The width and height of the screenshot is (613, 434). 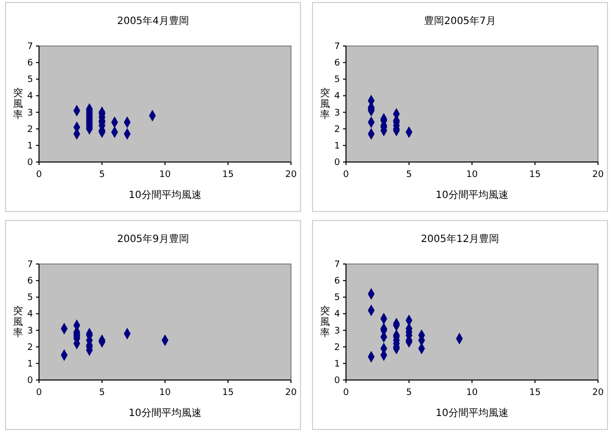 What do you see at coordinates (460, 21) in the screenshot?
I see `chart-title: 豊岡2005年7月` at bounding box center [460, 21].